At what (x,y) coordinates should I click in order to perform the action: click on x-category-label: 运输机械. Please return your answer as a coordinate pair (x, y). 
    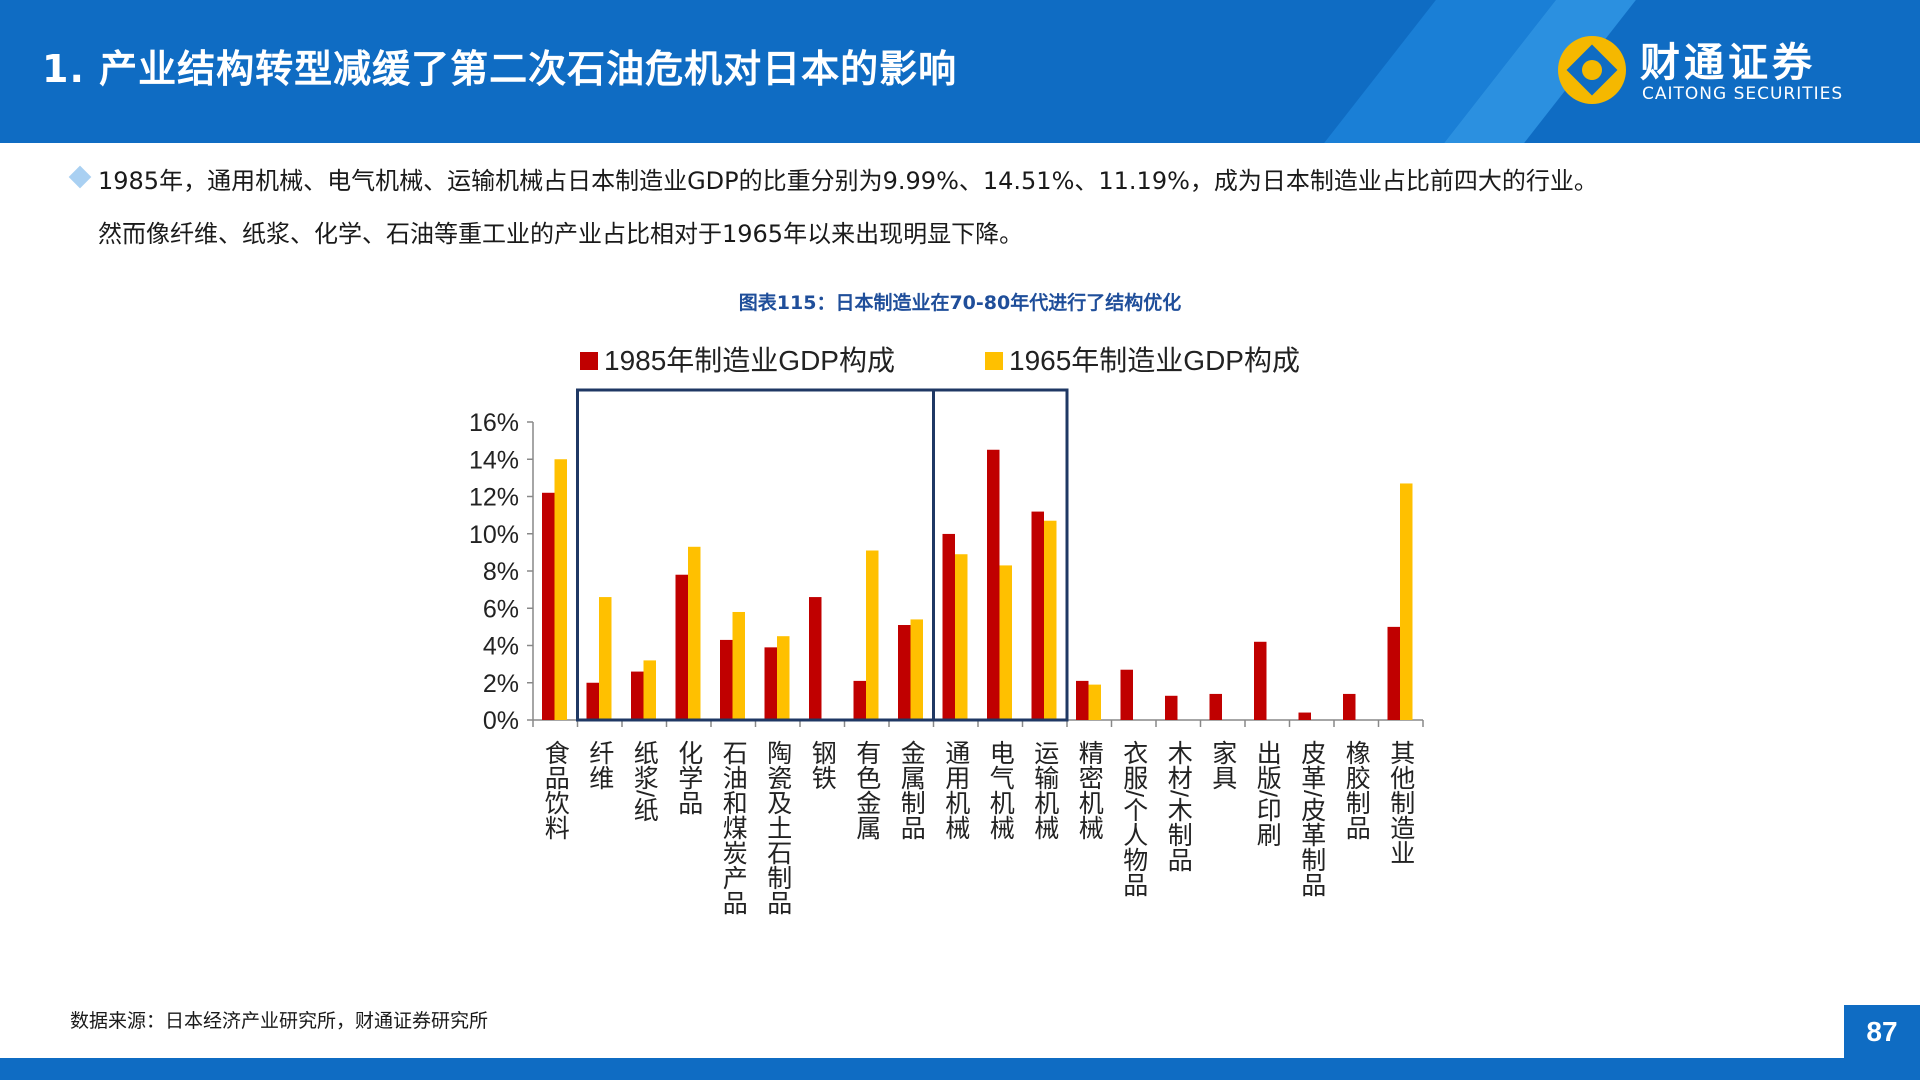
    Looking at the image, I should click on (1045, 790).